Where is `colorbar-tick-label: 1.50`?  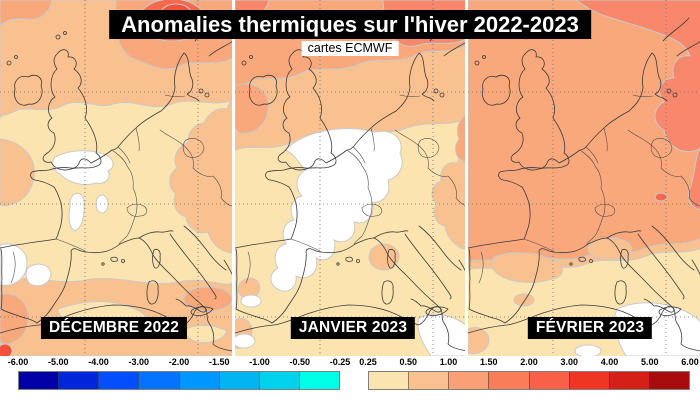
colorbar-tick-label: 1.50 is located at coordinates (488, 362).